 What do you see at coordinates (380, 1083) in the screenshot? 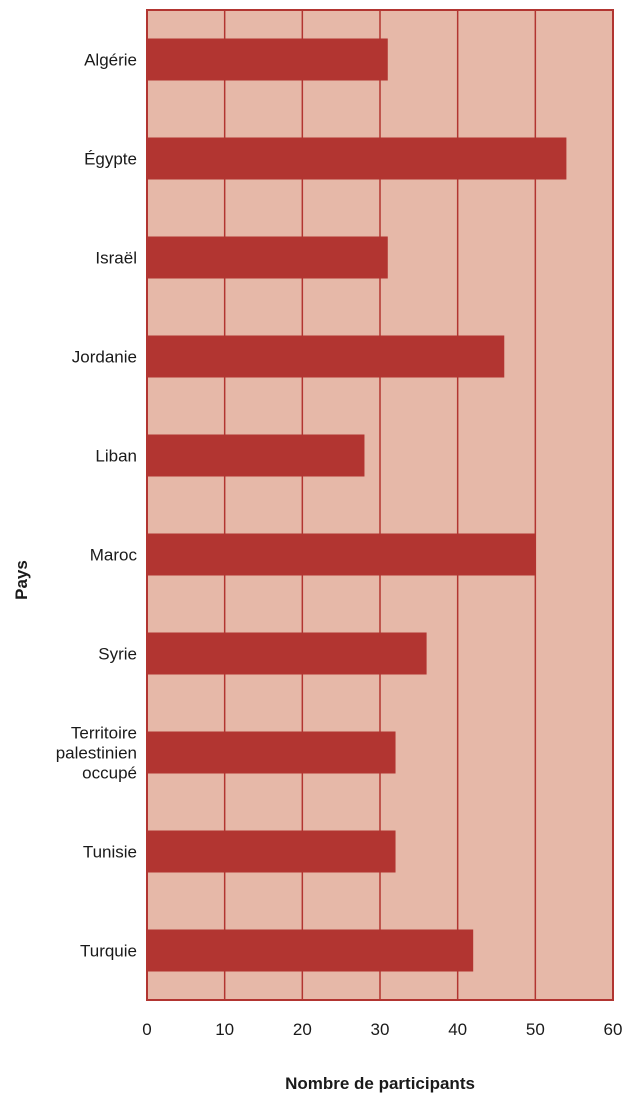
I see `x-axis-title: Nombre de participants` at bounding box center [380, 1083].